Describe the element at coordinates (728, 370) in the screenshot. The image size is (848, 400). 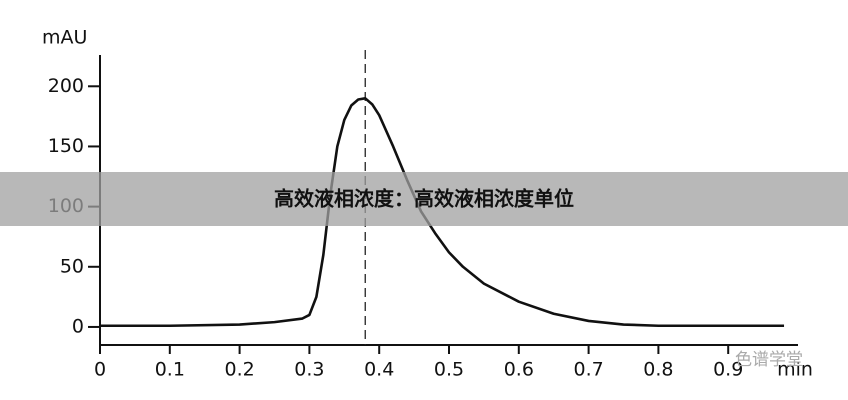
I see `x-tick-label: 0.9` at that location.